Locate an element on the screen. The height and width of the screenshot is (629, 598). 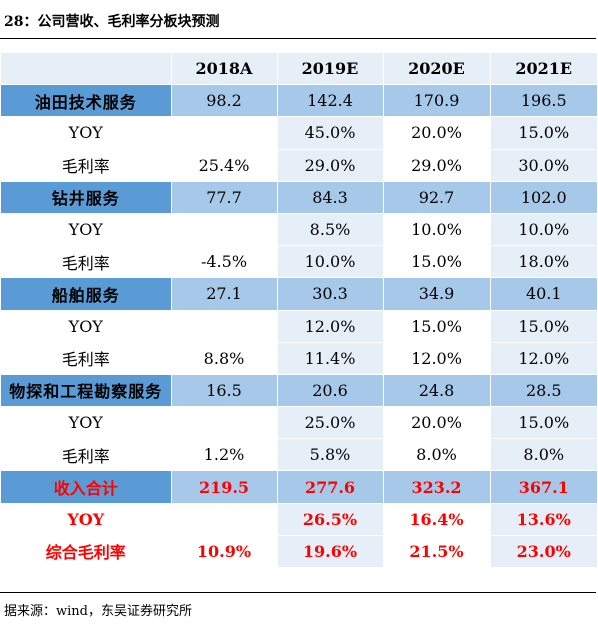
table-row: 毛利率 25.4% 29.0% 29.0% 30.0% is located at coordinates (299, 165).